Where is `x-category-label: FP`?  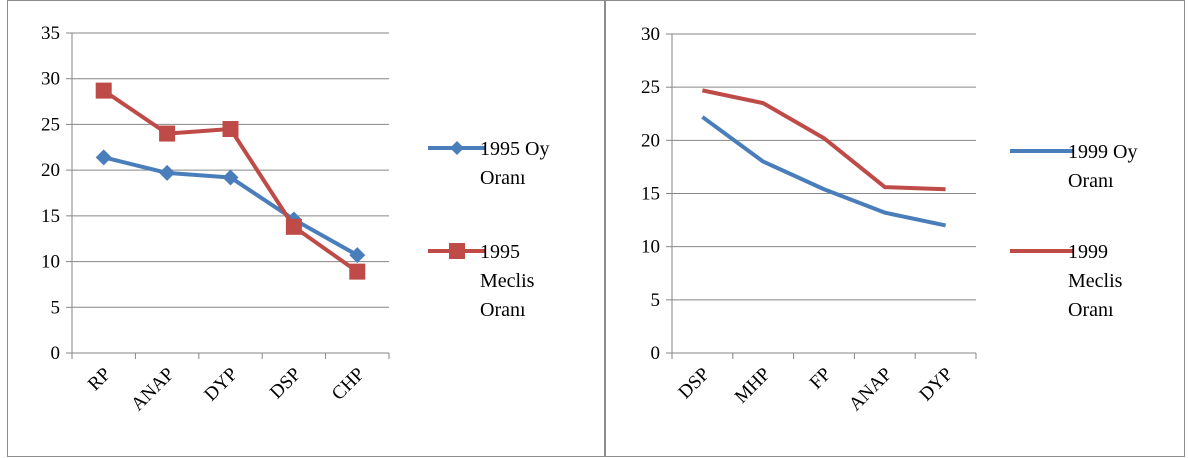
x-category-label: FP is located at coordinates (821, 379).